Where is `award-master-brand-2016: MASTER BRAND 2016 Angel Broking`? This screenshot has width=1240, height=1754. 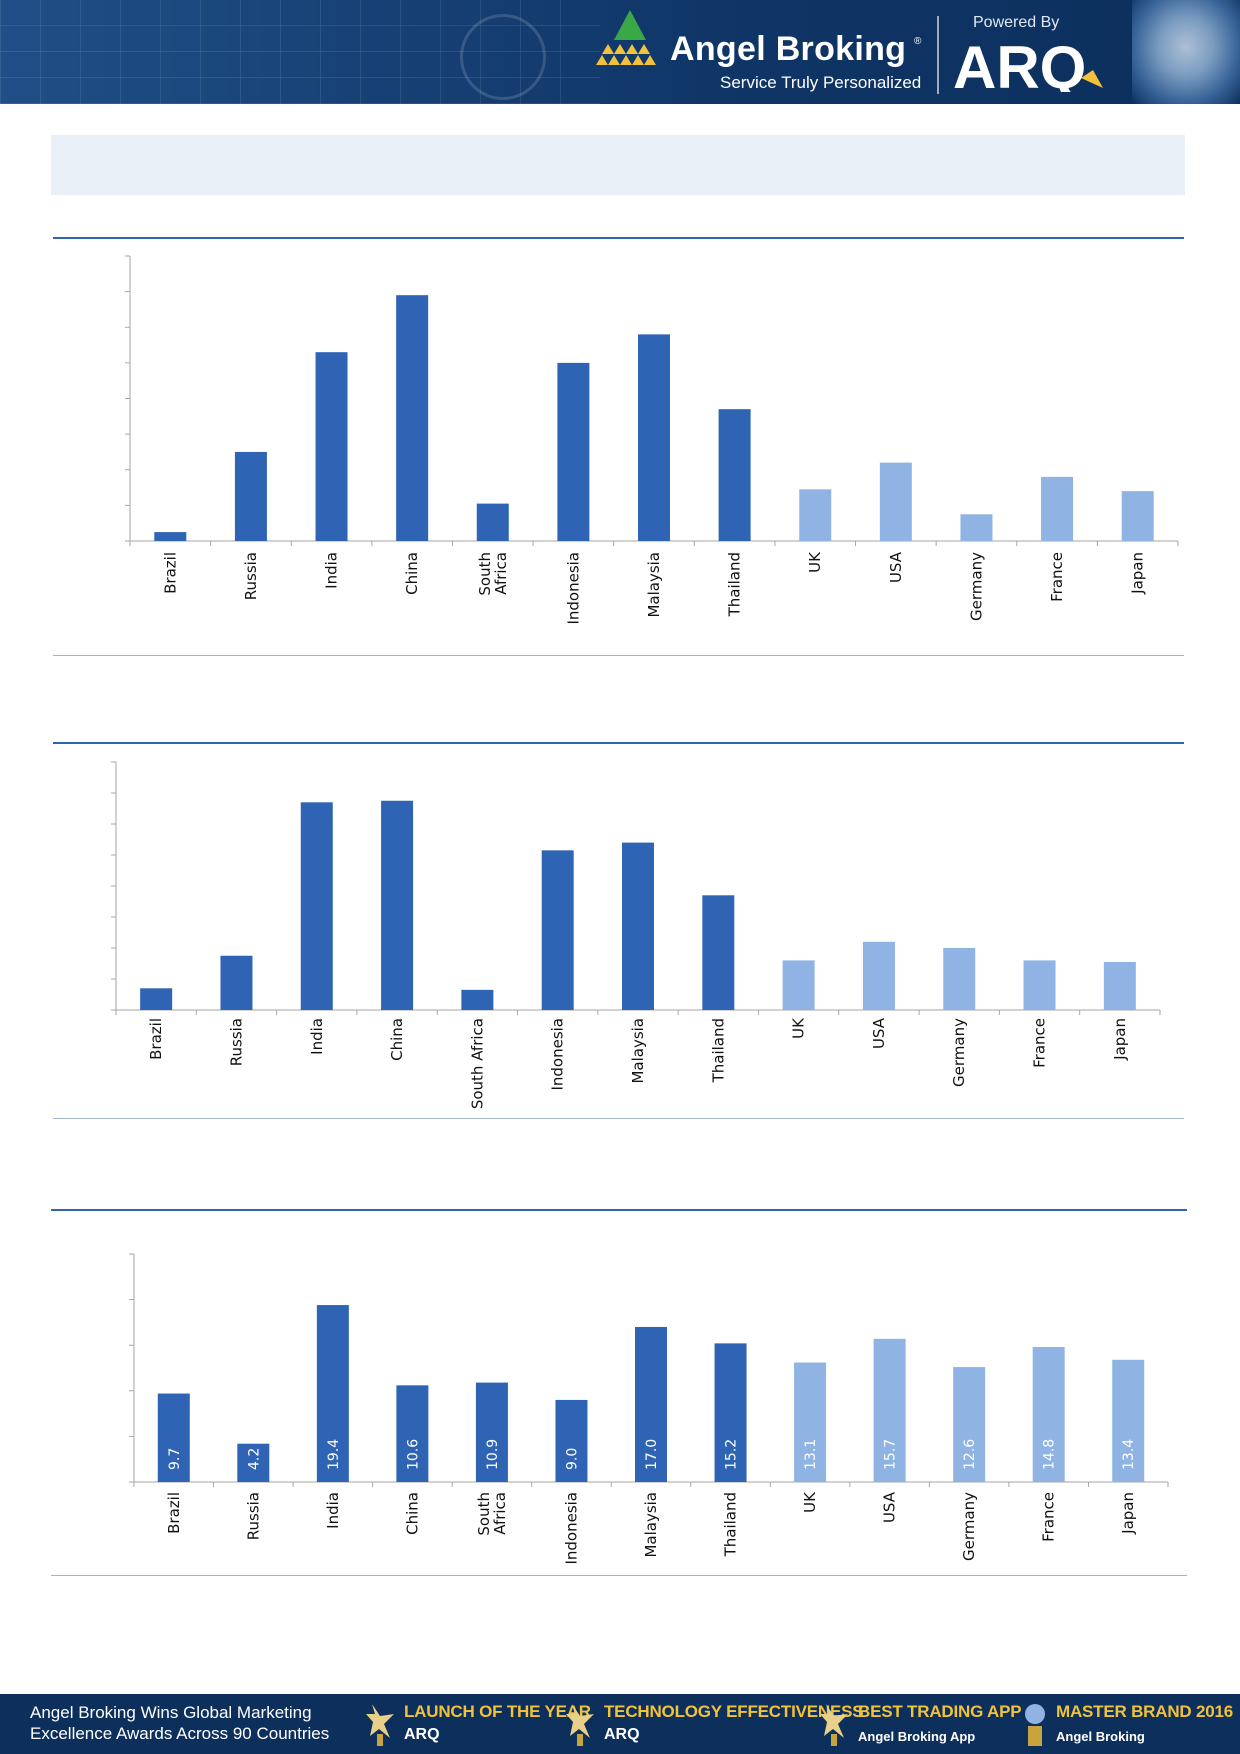 award-master-brand-2016: MASTER BRAND 2016 Angel Broking is located at coordinates (1125, 1724).